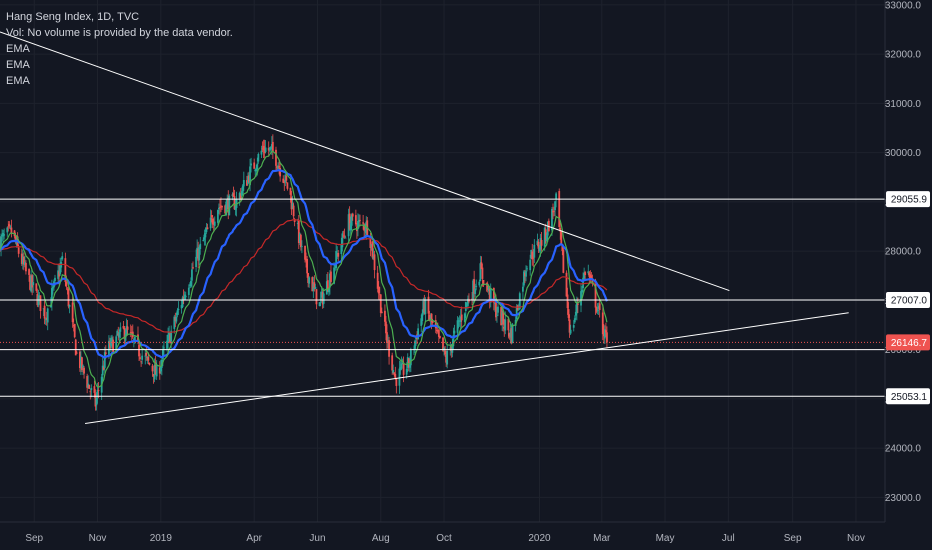  Describe the element at coordinates (728, 538) in the screenshot. I see `time-axis-label: Jul` at that location.